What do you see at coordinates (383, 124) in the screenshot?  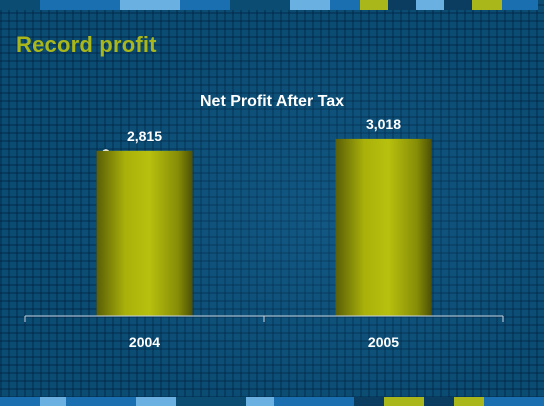 I see `bar-value-label: 3,018` at bounding box center [383, 124].